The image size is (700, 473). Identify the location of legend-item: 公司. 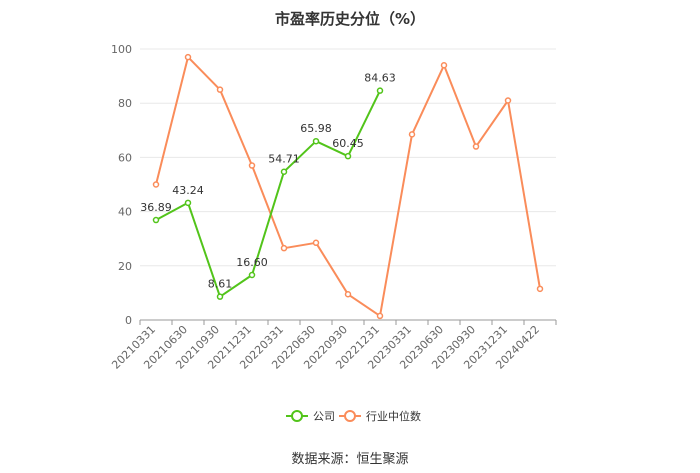
(310, 416).